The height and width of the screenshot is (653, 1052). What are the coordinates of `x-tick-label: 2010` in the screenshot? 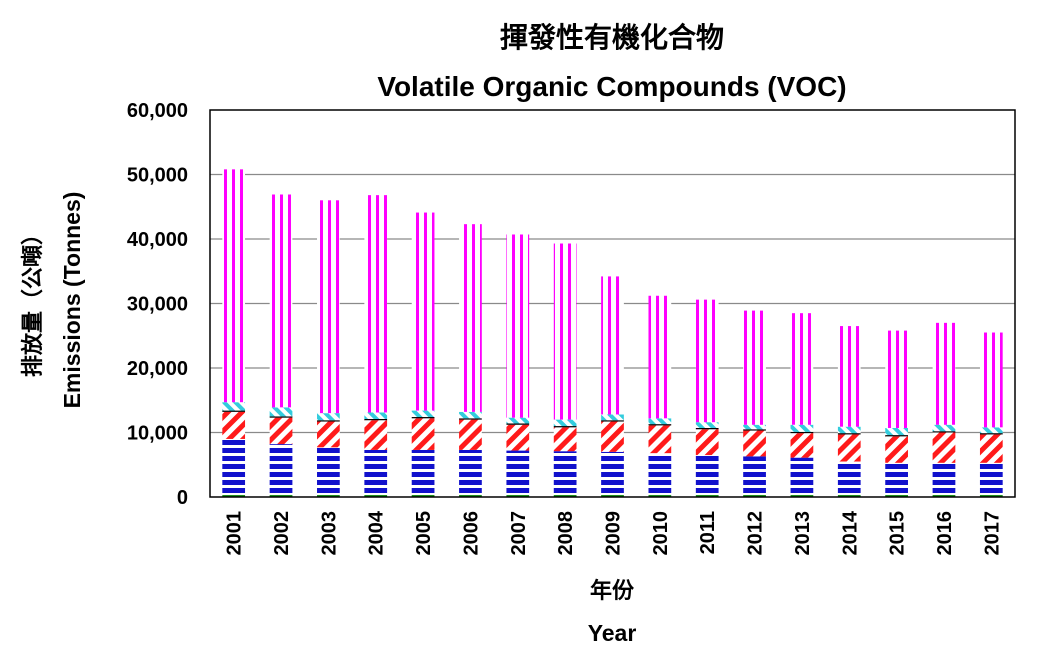 It's located at (661, 533).